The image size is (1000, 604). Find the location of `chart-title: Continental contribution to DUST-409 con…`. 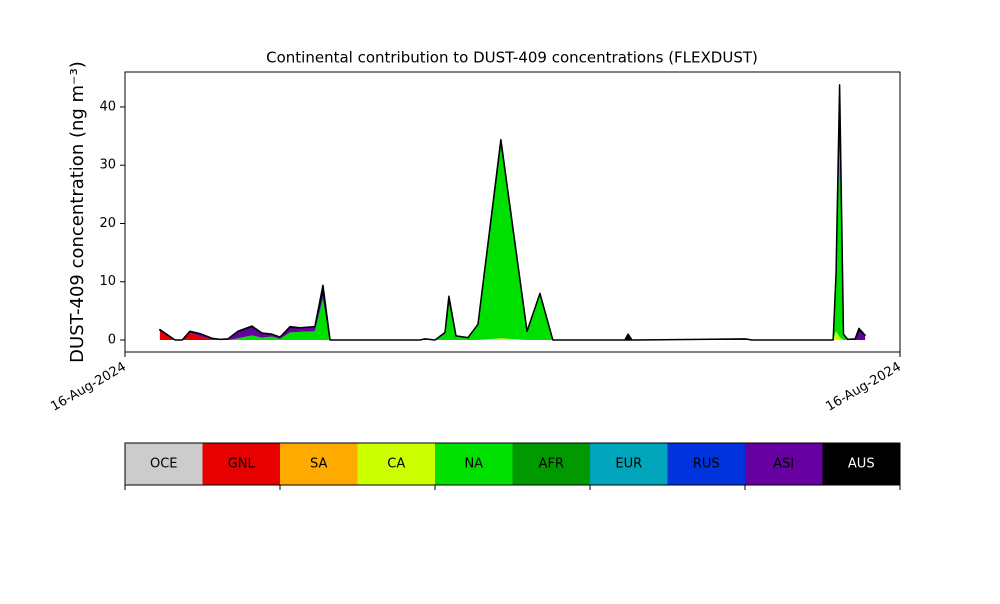

chart-title: Continental contribution to DUST-409 con… is located at coordinates (512, 58).